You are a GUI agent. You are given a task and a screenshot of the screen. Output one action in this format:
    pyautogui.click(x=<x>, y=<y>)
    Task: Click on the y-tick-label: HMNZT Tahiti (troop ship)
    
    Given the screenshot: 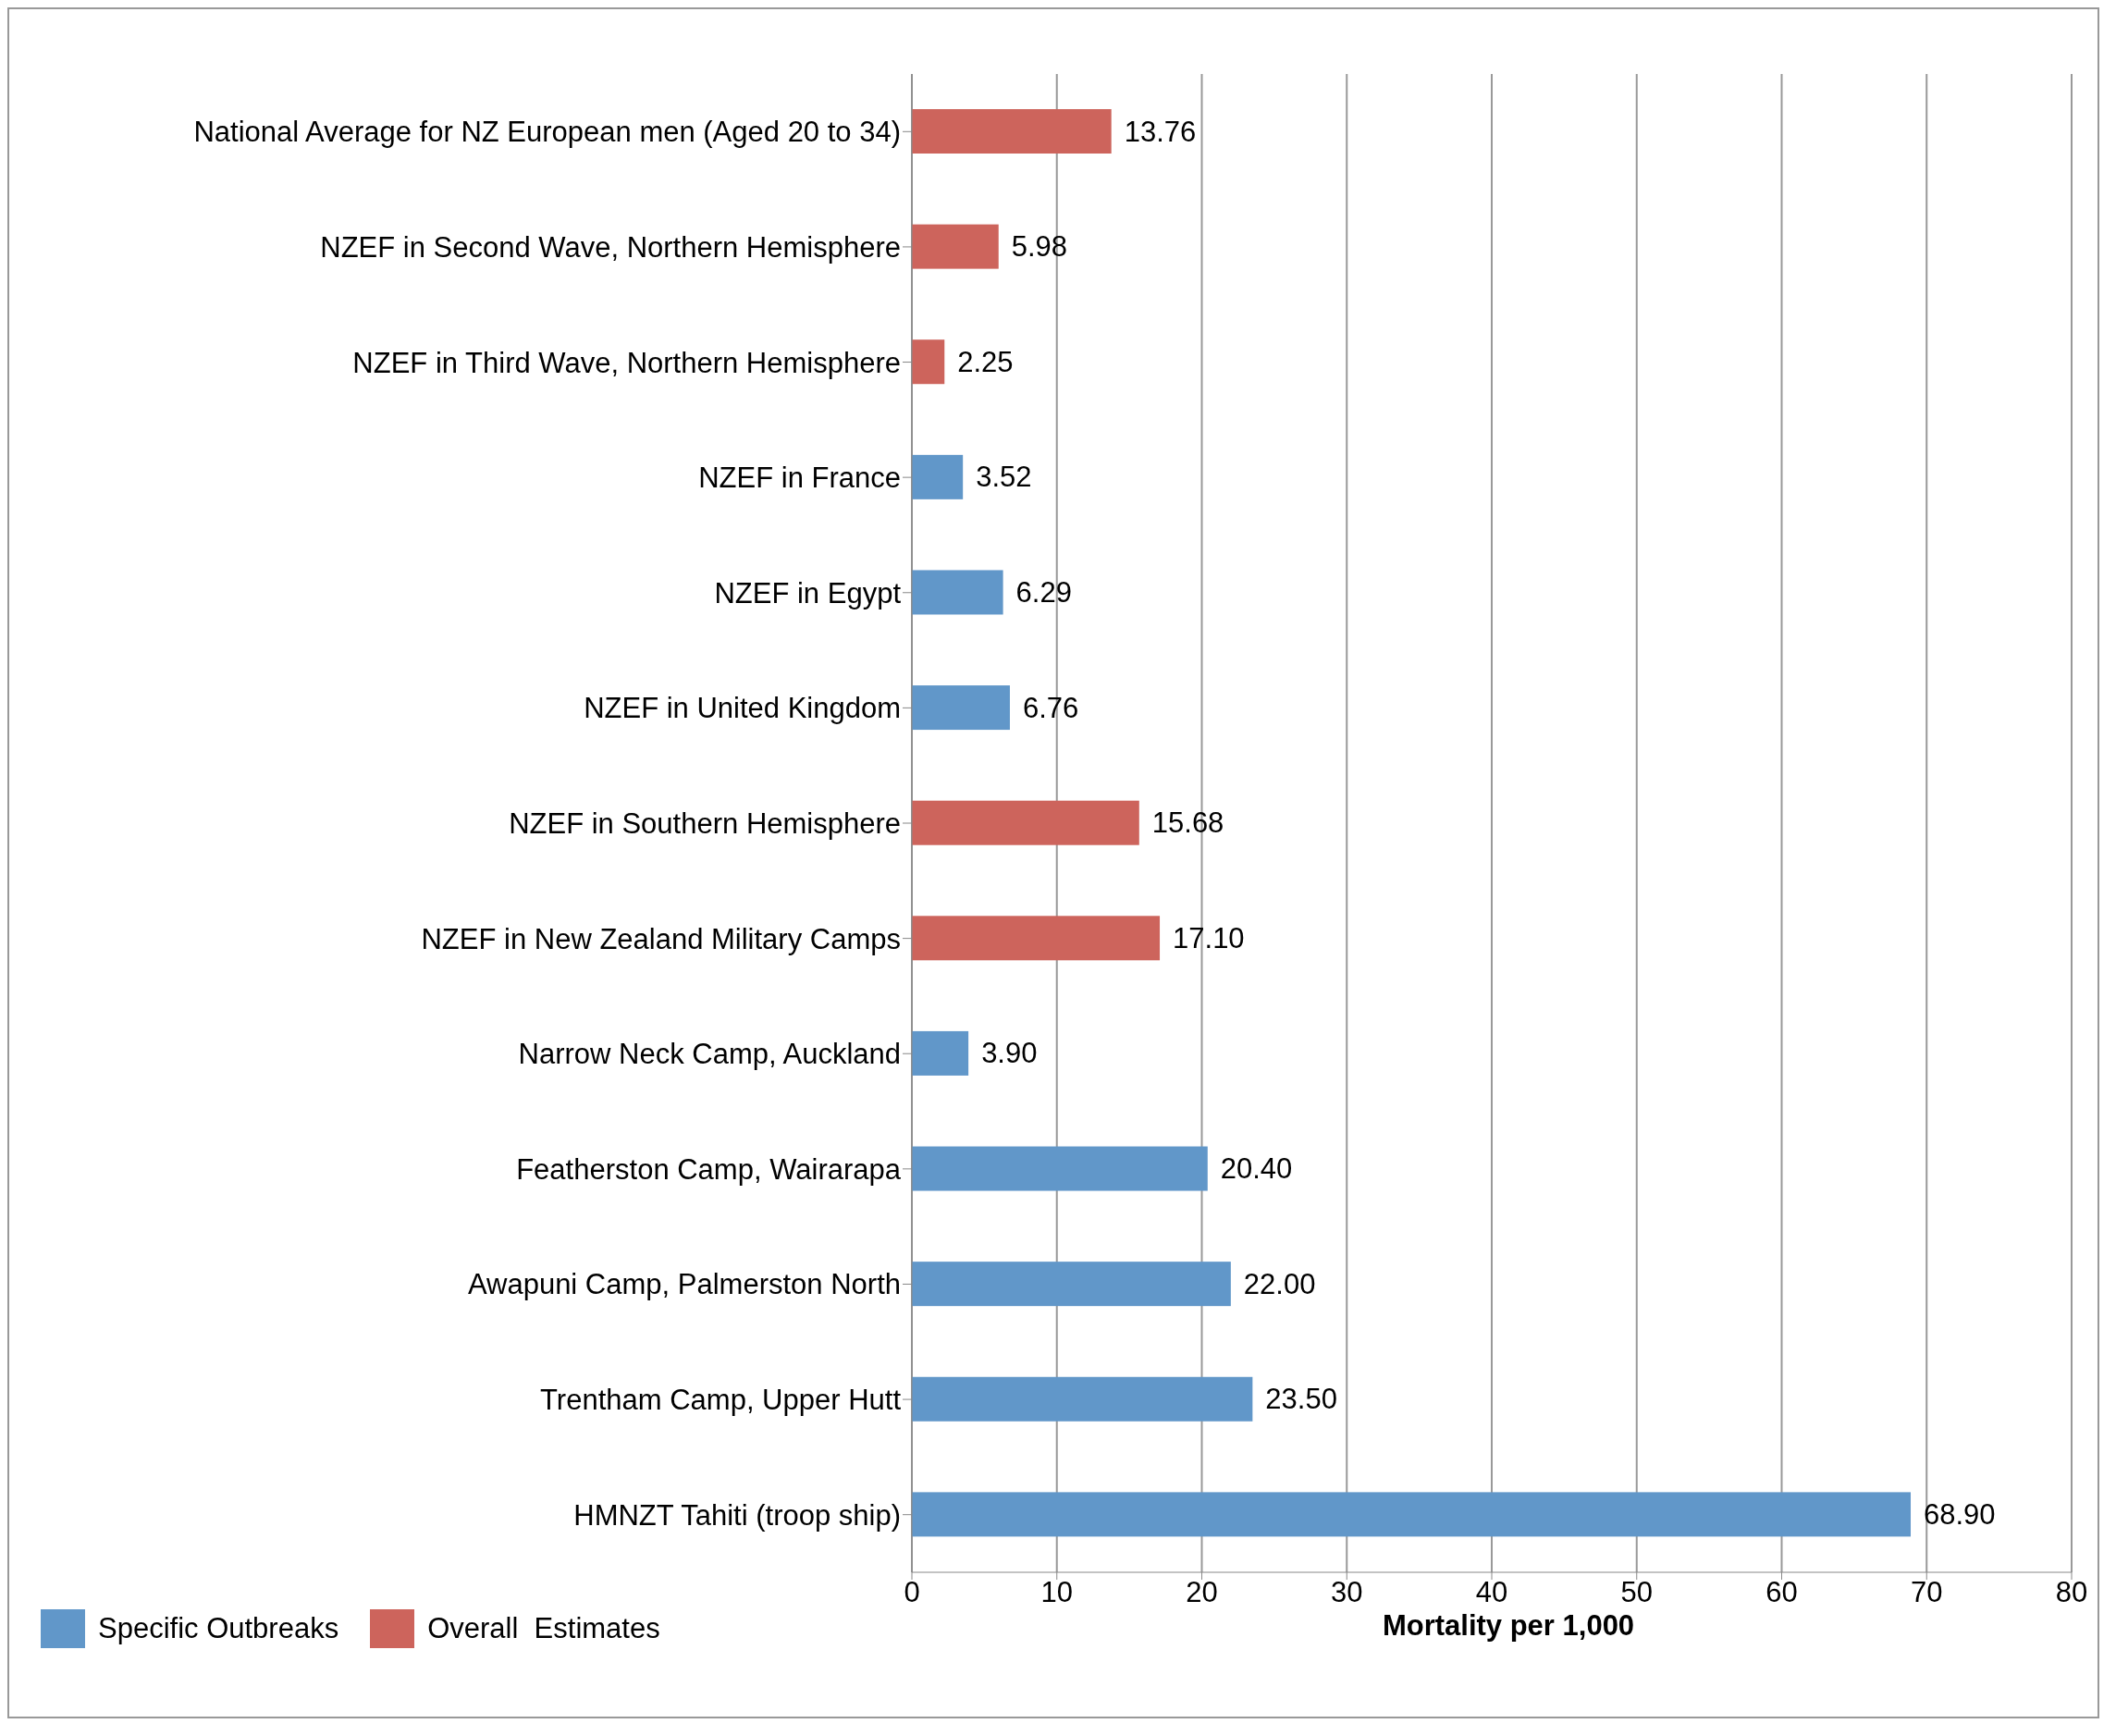 What is the action you would take?
    pyautogui.click(x=737, y=1515)
    